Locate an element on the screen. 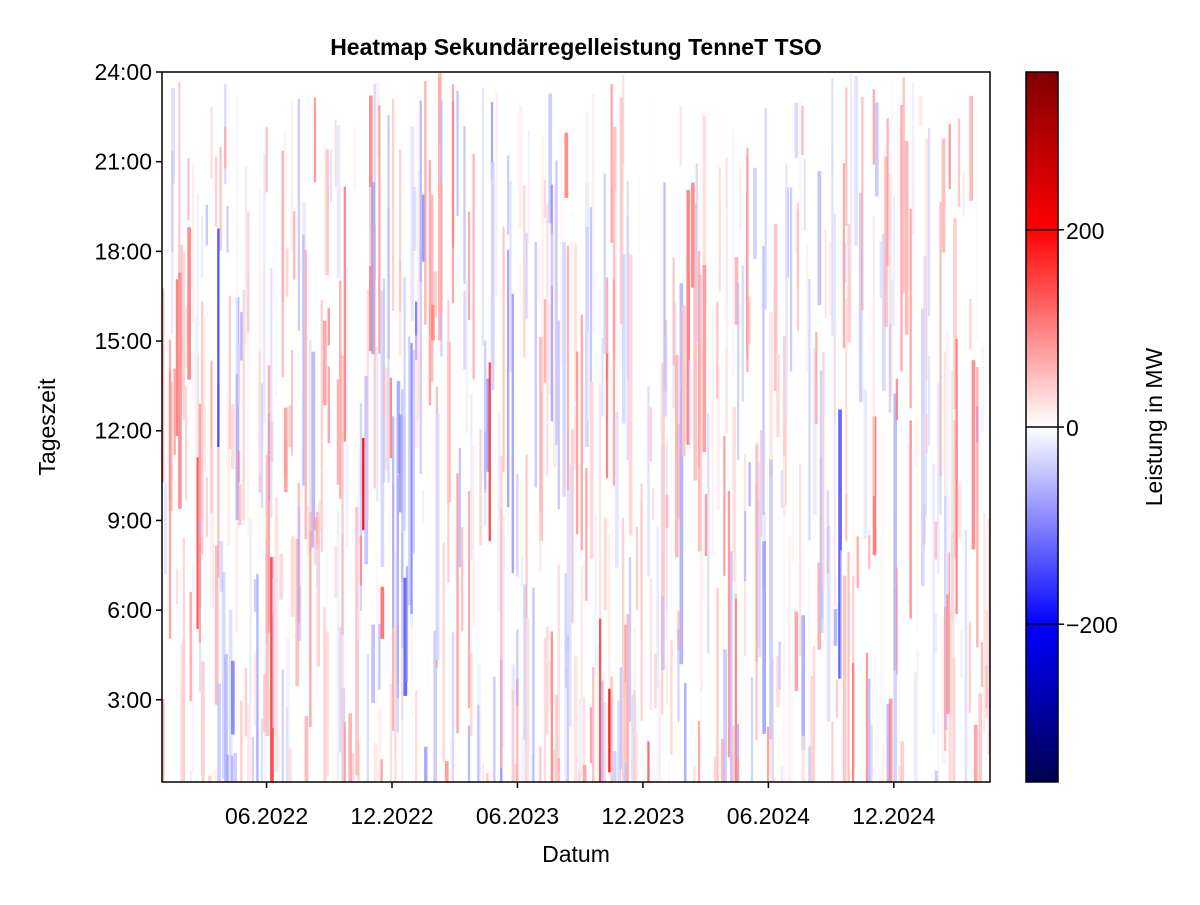 This screenshot has width=1200, height=905. y-axis-title: Tageszeit is located at coordinates (47, 427).